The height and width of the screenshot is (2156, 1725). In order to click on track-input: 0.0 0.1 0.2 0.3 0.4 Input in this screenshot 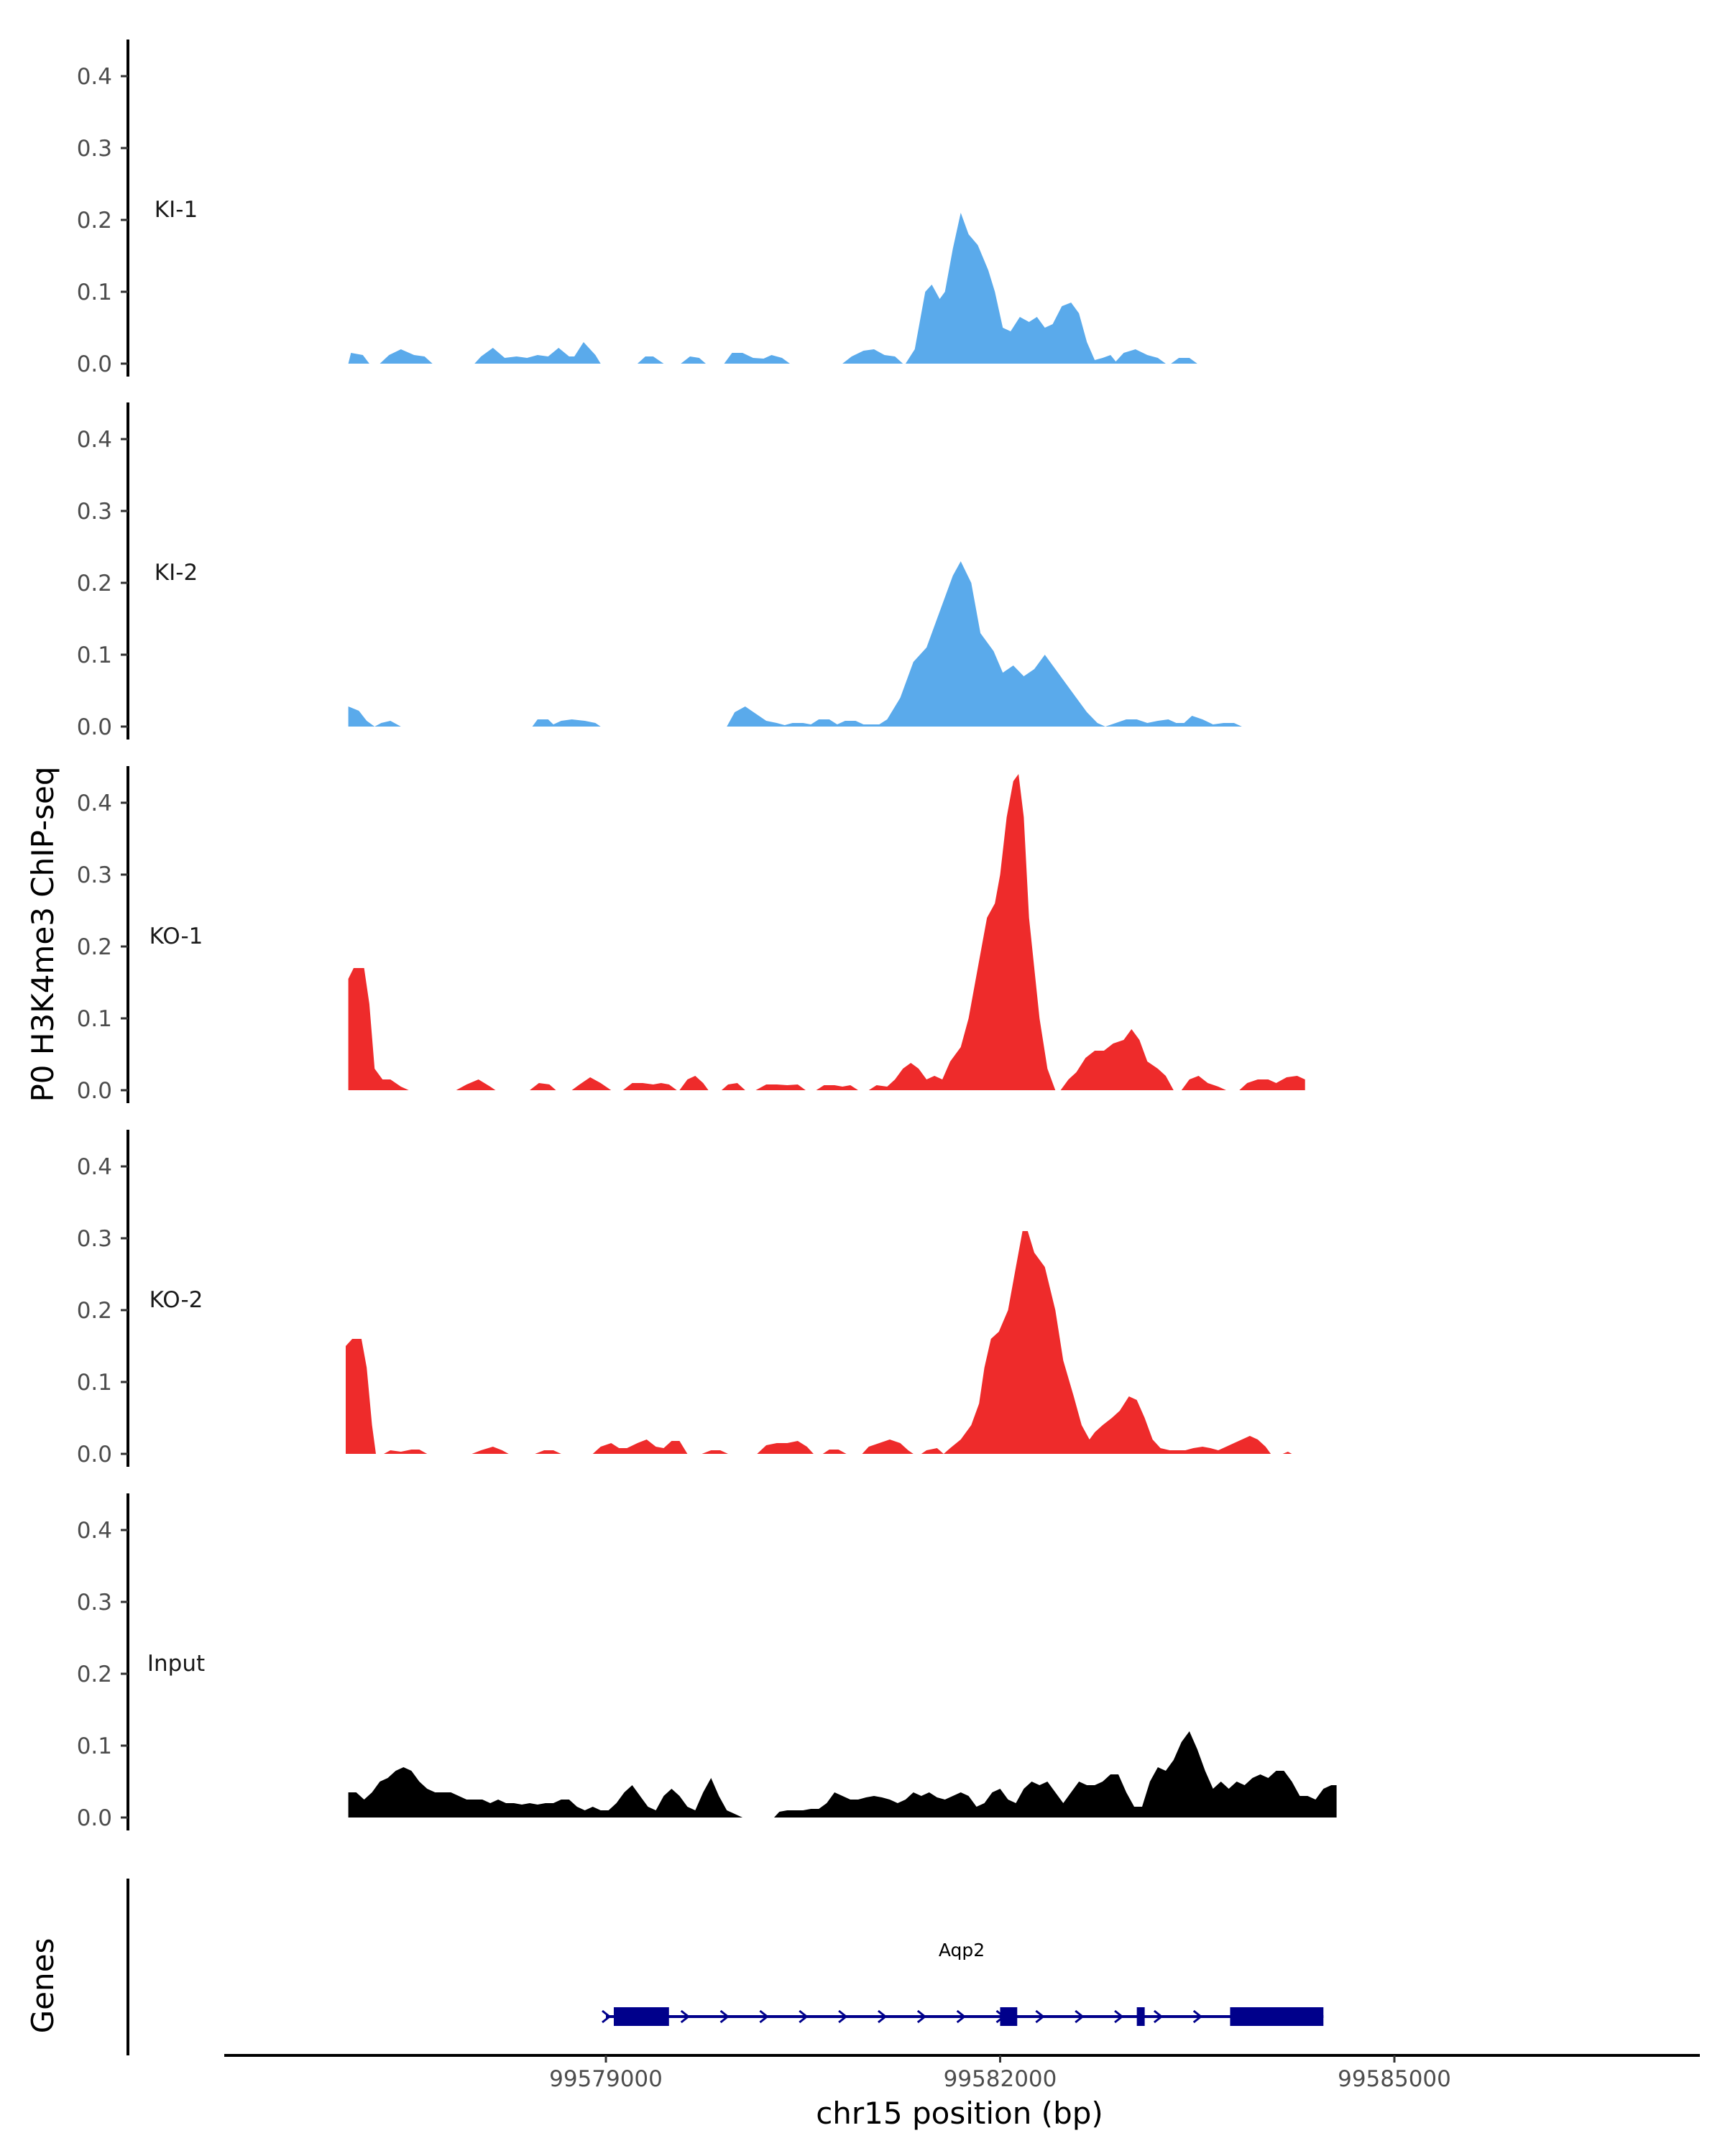, I will do `click(707, 1662)`.